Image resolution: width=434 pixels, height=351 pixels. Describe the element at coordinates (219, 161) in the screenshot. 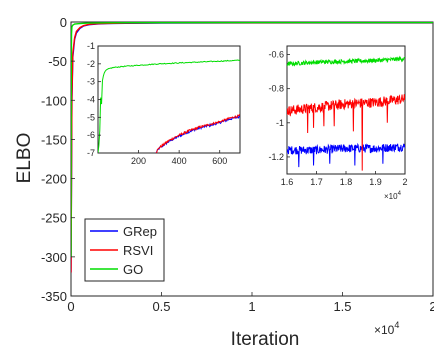

I see `inset-left-x-tick-label: 600` at that location.